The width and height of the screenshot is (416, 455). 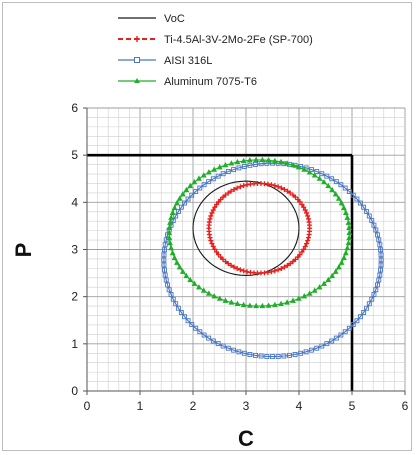 I want to click on legend-item-4: Aluminum 7075-T6, so click(x=187, y=82).